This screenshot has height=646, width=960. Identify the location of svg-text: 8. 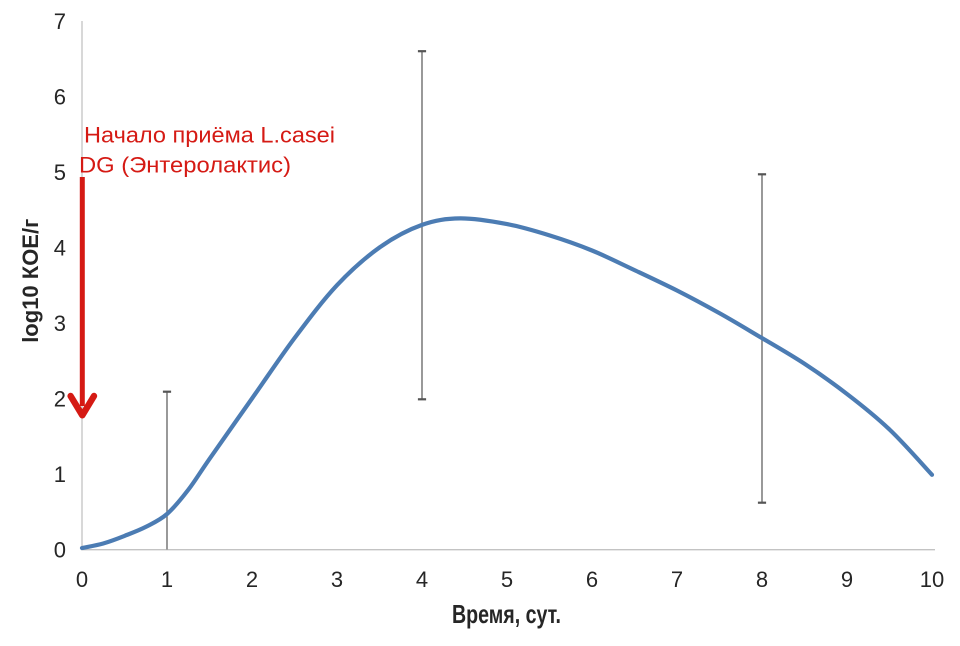
(762, 579).